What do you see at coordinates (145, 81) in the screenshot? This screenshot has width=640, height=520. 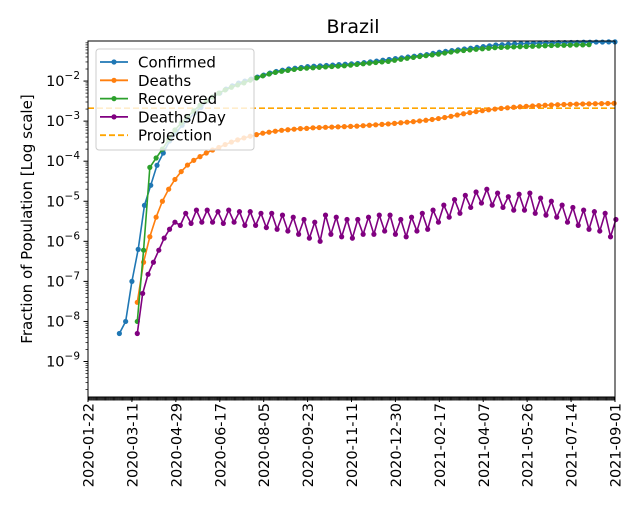 I see `legend-item: Deaths` at bounding box center [145, 81].